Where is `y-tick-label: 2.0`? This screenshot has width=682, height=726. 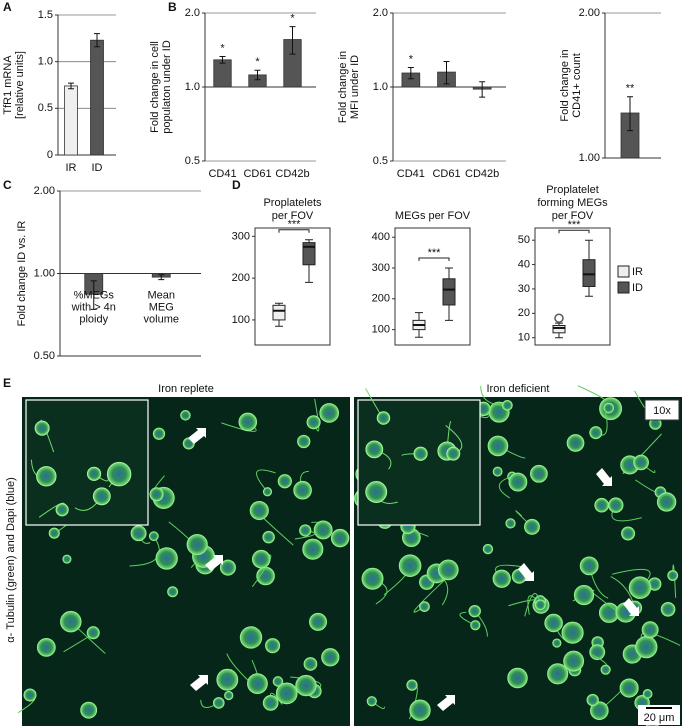
y-tick-label: 2.0 is located at coordinates (380, 13).